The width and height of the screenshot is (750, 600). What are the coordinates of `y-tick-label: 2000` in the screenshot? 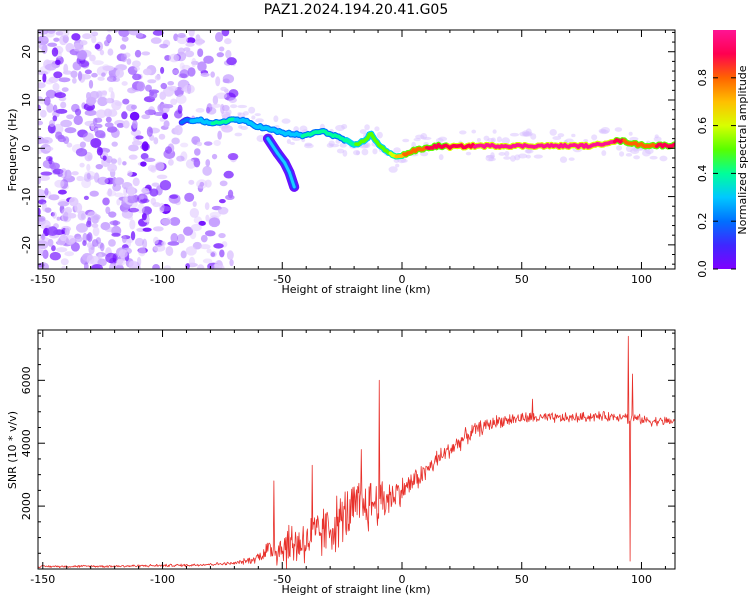 It's located at (26, 506).